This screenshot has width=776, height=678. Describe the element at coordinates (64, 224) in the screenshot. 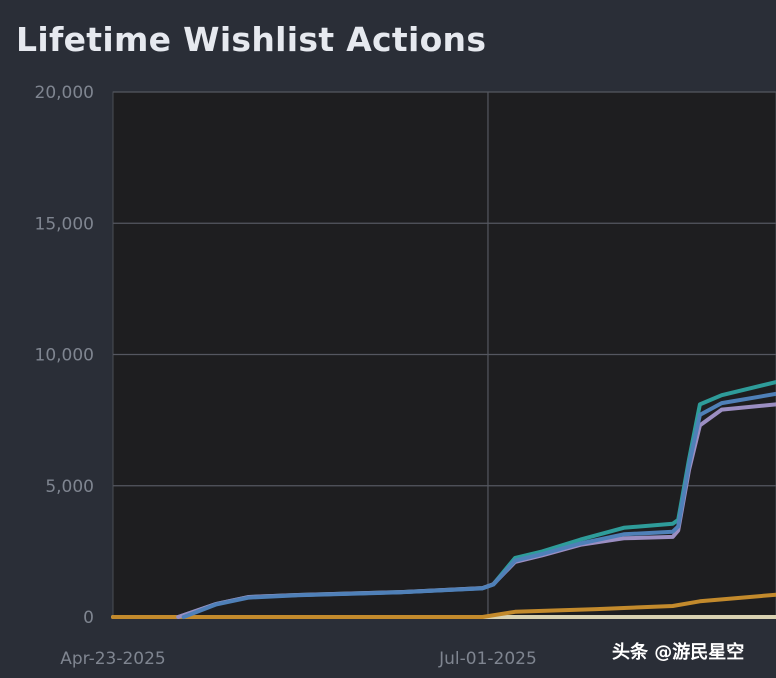

I see `y-tick-label: 15,000` at that location.